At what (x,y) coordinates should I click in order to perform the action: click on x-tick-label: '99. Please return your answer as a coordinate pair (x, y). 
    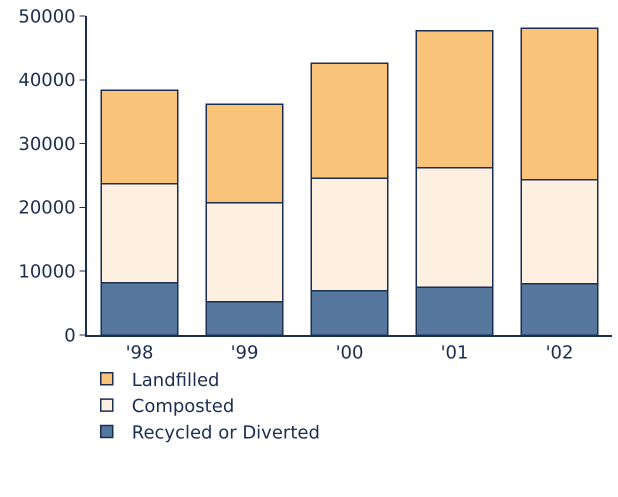
    Looking at the image, I should click on (244, 353).